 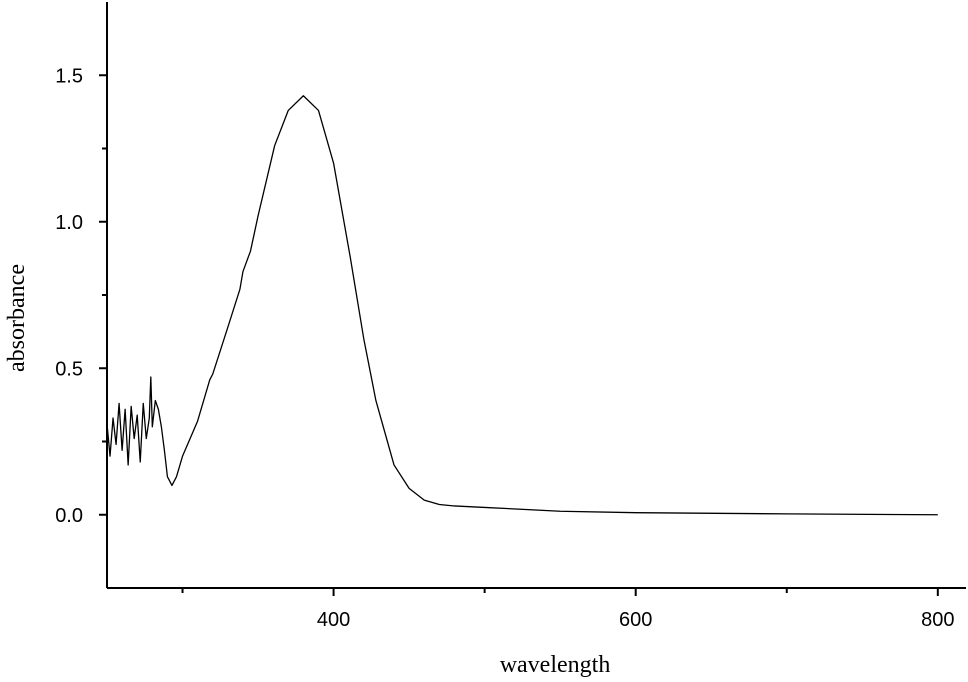 I want to click on y-axis-label: absorbance, so click(x=17, y=318).